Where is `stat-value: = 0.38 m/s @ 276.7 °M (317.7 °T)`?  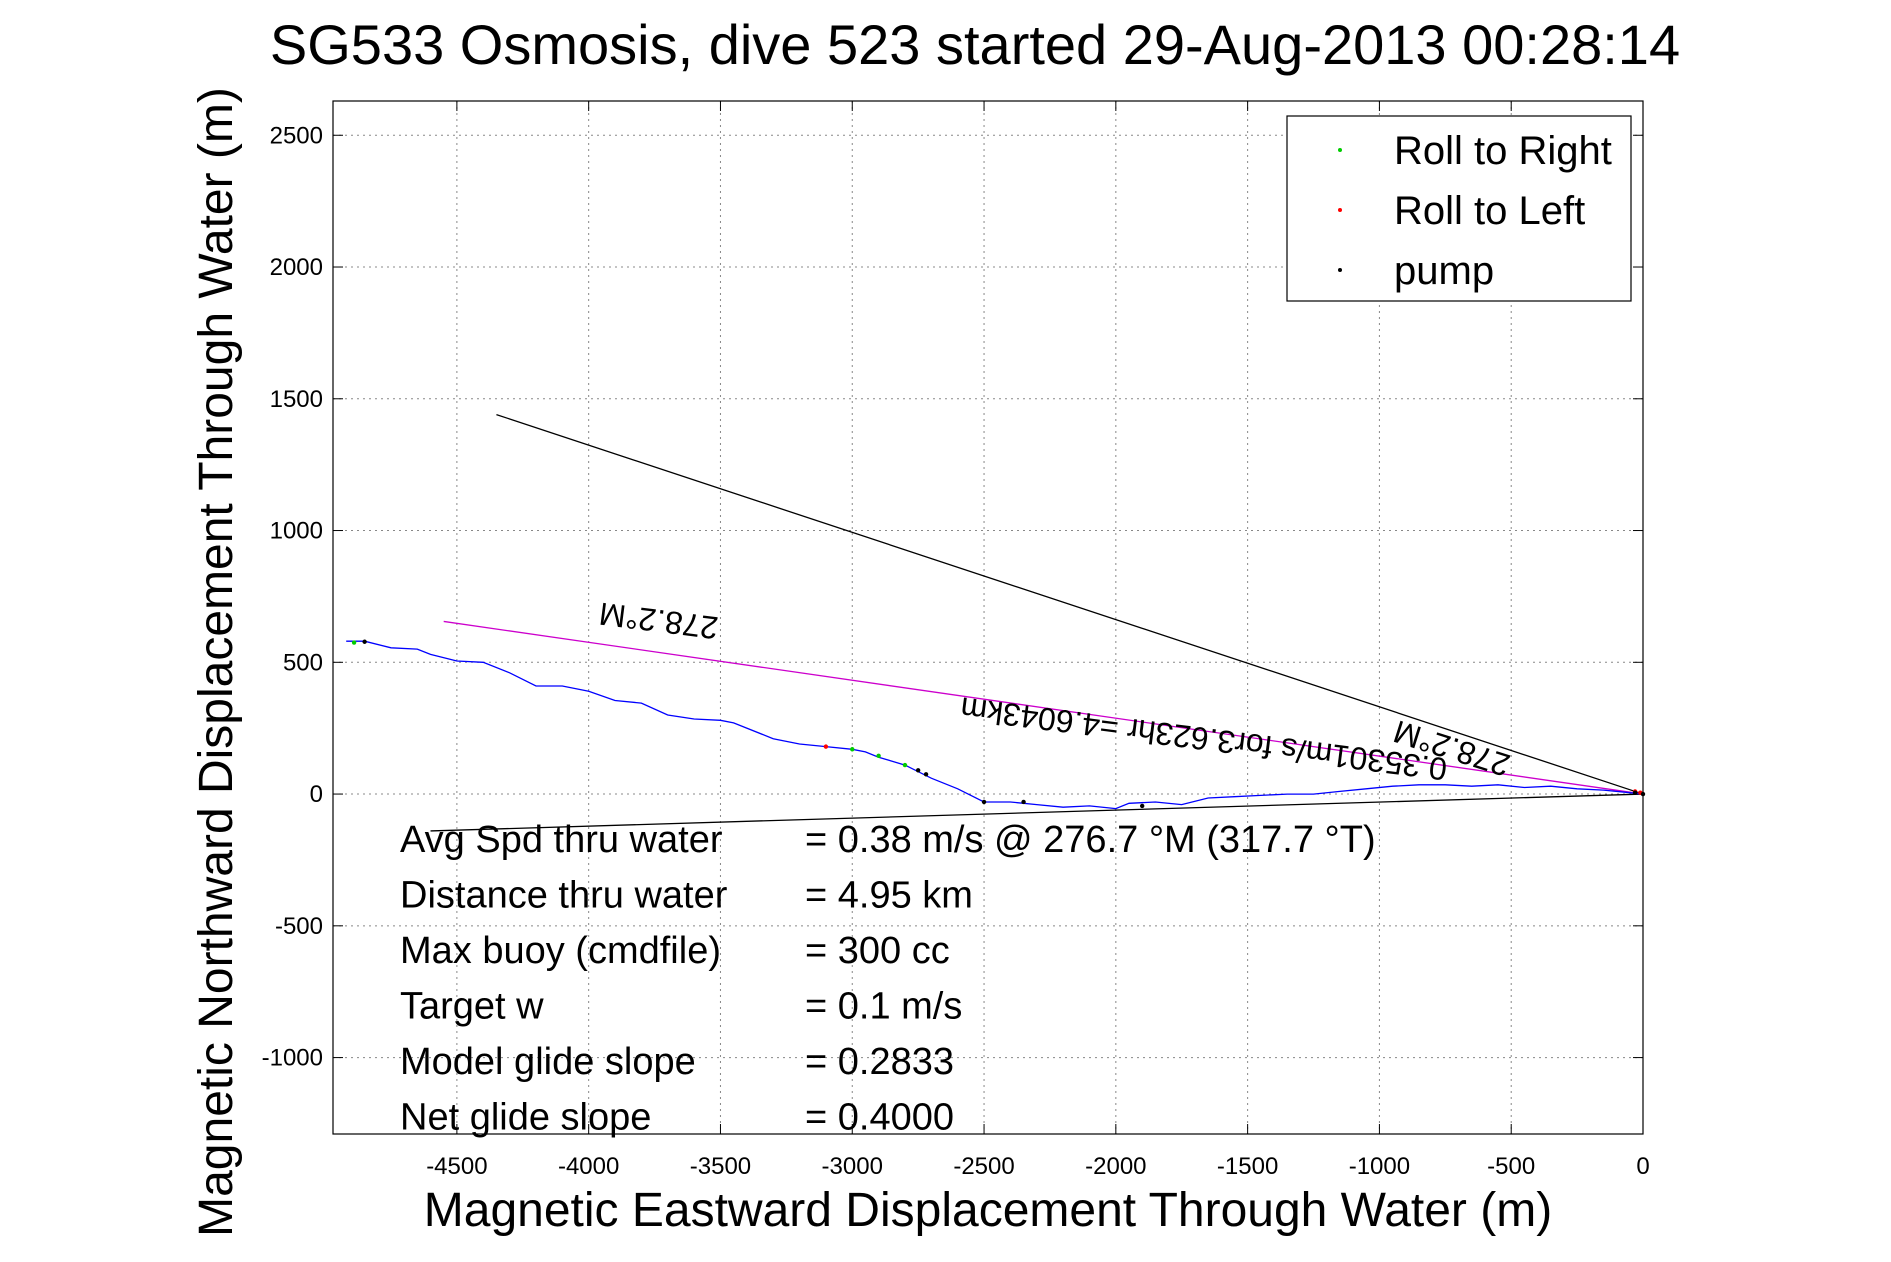
stat-value: = 0.38 m/s @ 276.7 °M (317.7 °T) is located at coordinates (1090, 840).